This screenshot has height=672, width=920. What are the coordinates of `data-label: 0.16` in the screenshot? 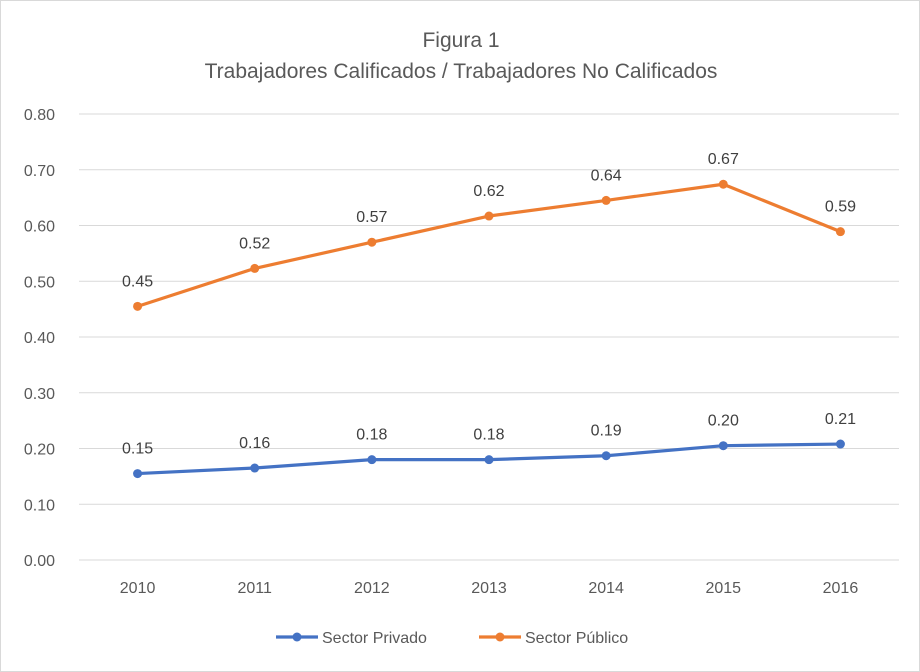 It's located at (254, 443).